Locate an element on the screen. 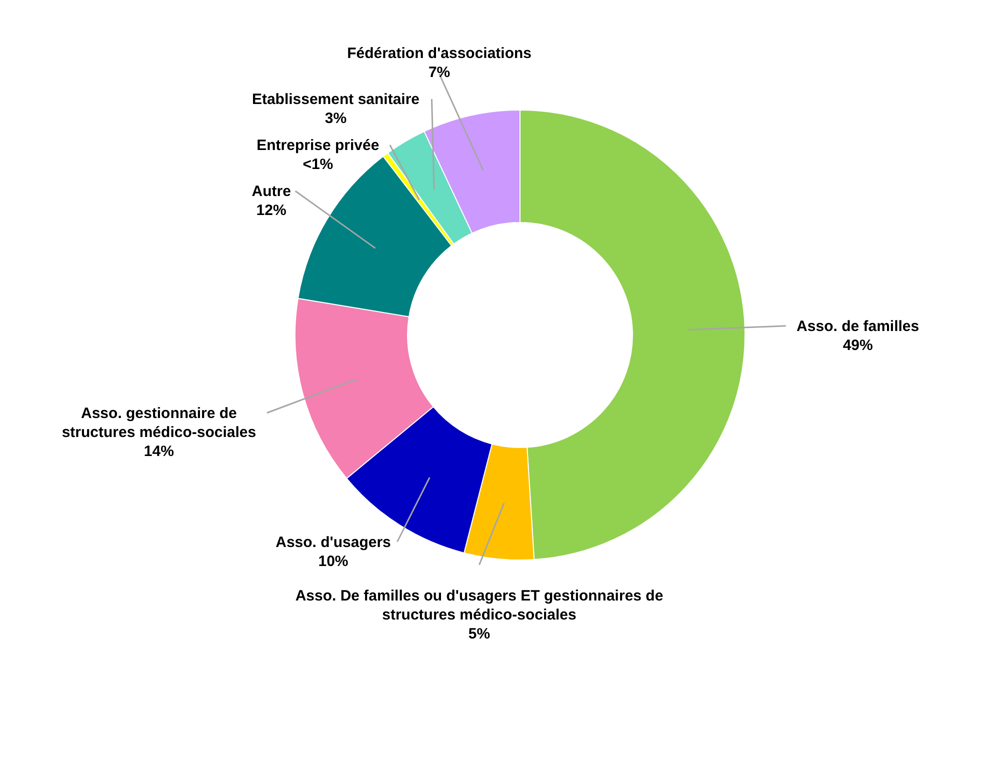 The image size is (1000, 764). data-label: 14% is located at coordinates (159, 451).